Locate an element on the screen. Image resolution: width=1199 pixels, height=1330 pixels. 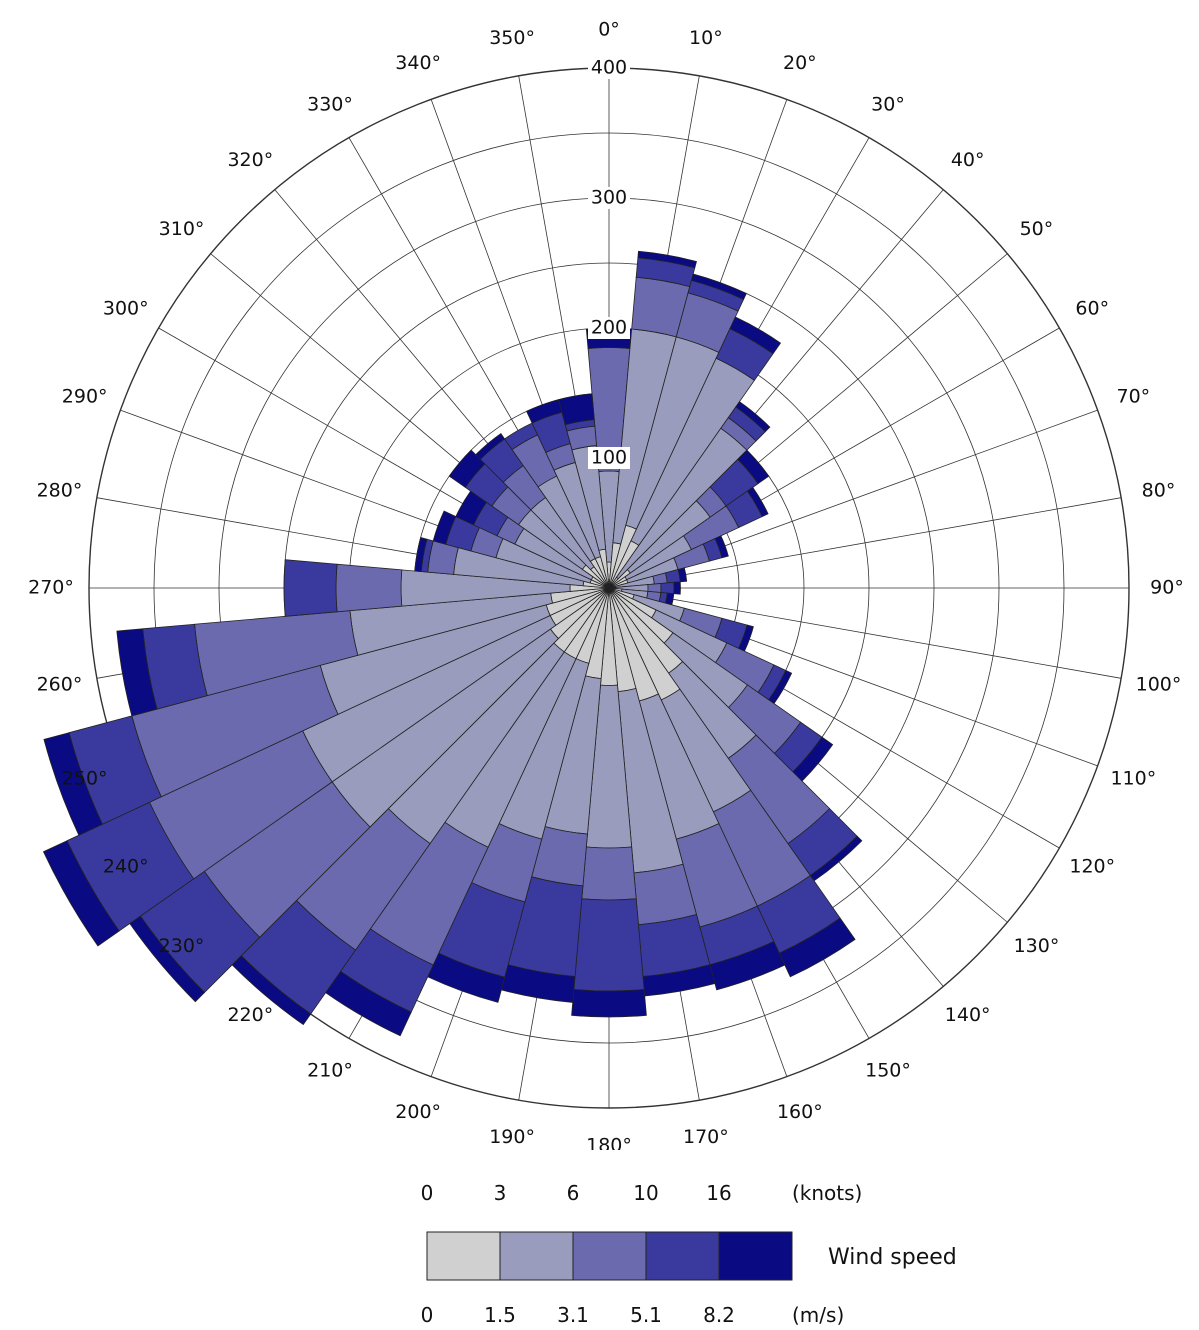
radial-tick-label: 200 is located at coordinates (609, 328).